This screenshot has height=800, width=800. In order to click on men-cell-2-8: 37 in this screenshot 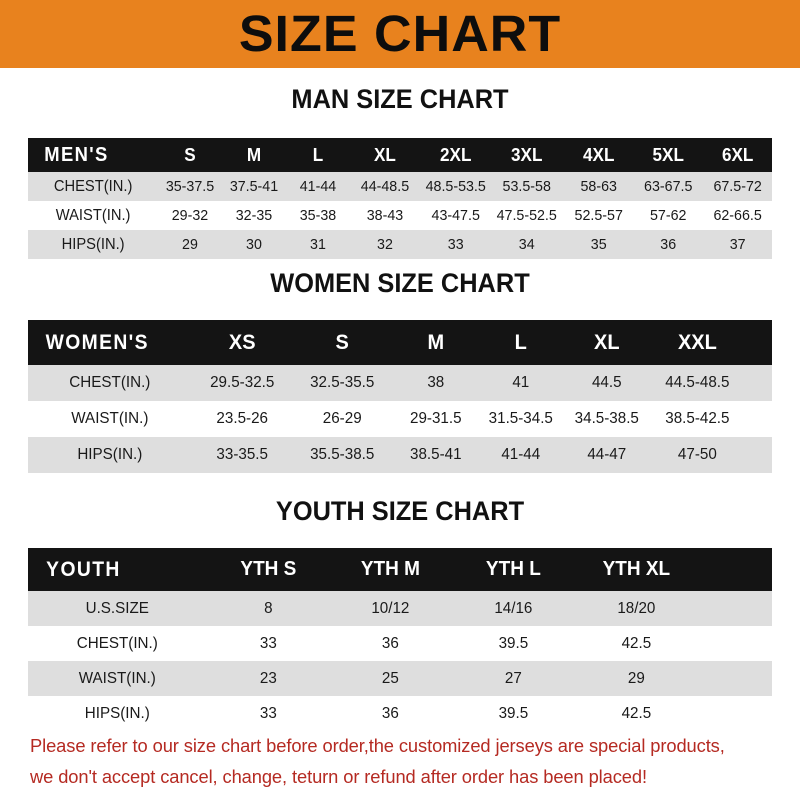, I will do `click(737, 244)`.